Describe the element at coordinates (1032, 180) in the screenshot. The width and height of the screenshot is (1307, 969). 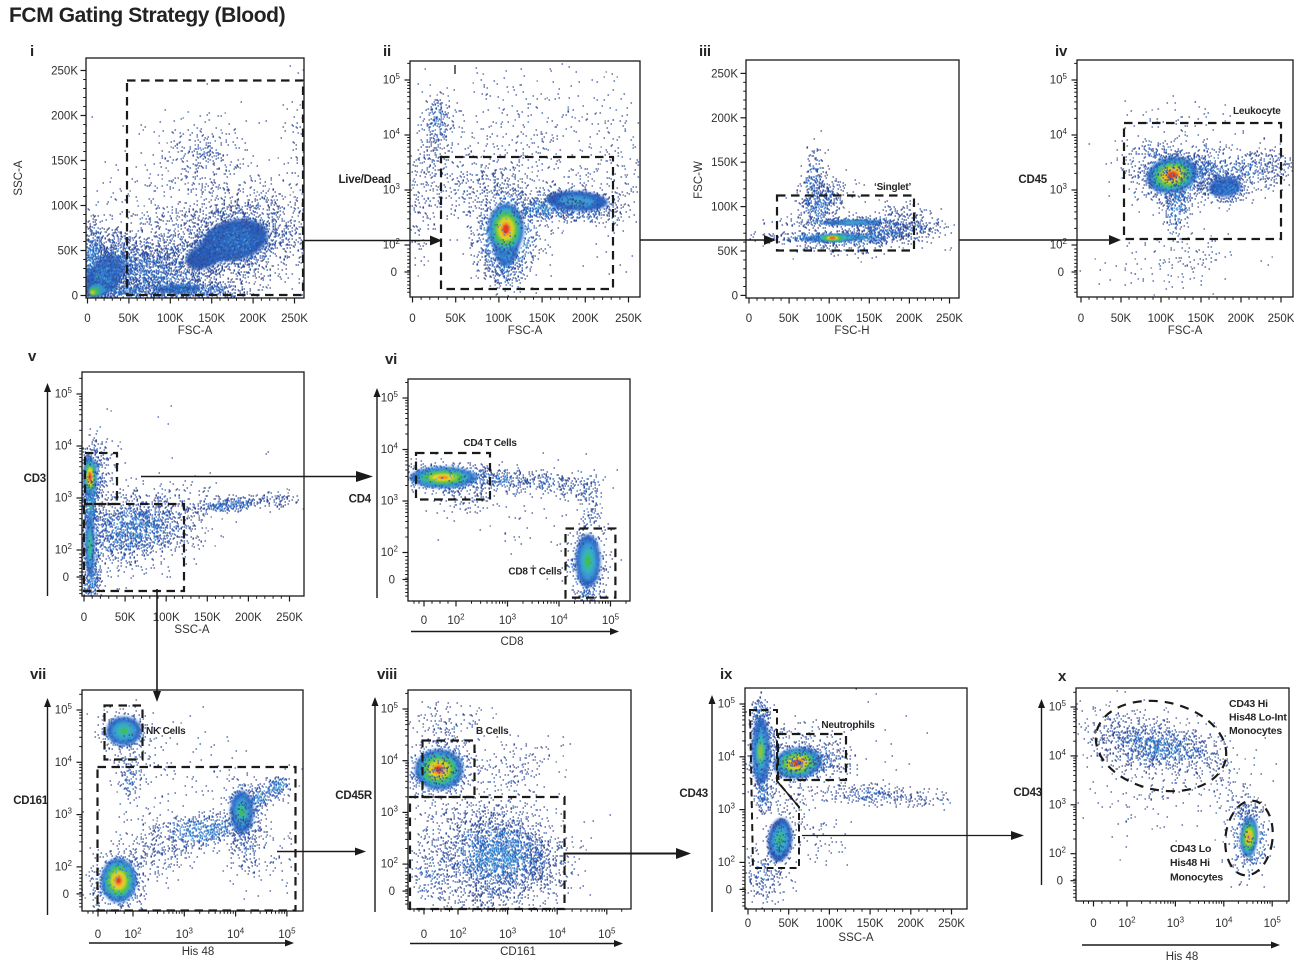
I see `svg-text: CD45` at that location.